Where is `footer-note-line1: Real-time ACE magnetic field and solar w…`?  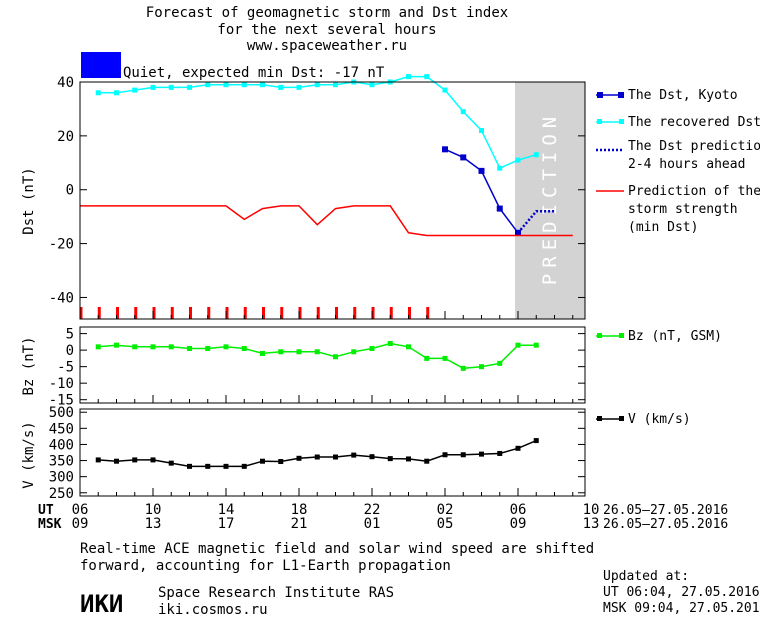
footer-note-line1: Real-time ACE magnetic field and solar w… is located at coordinates (337, 549).